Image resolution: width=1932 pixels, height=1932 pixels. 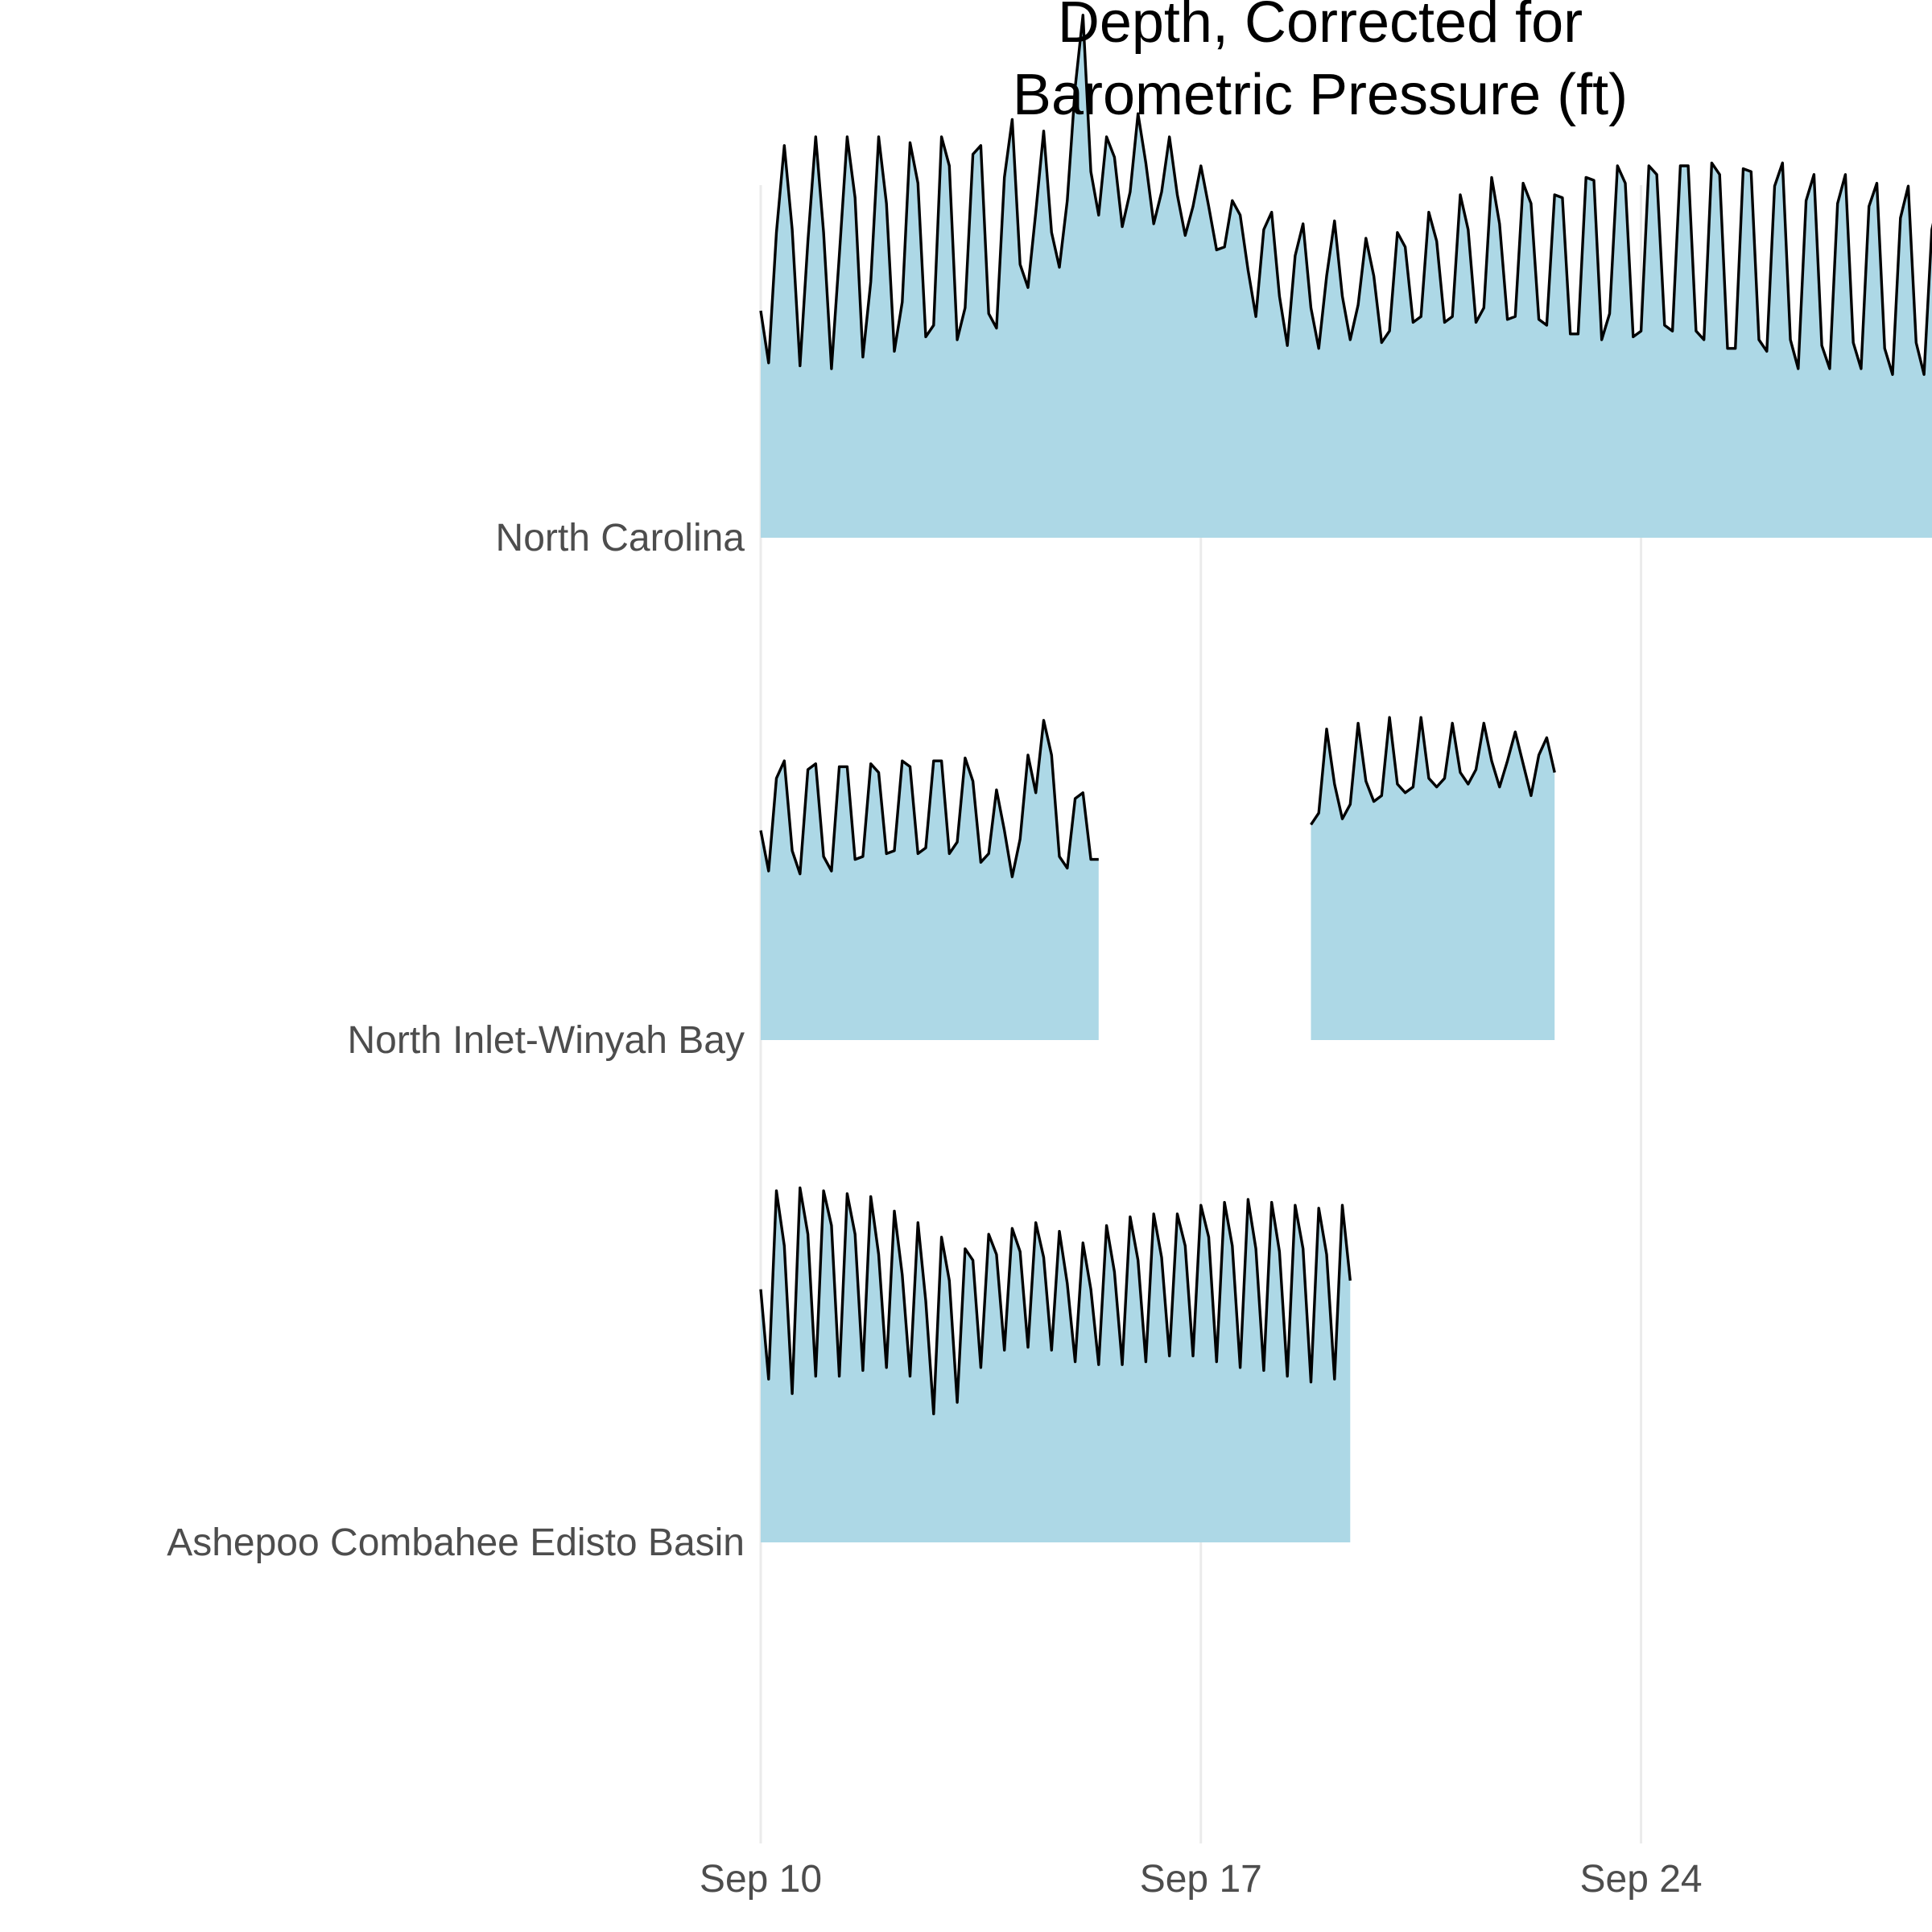 What do you see at coordinates (1320, 95) in the screenshot?
I see `chart-title-line-2: Barometric Pressure (ft)` at bounding box center [1320, 95].